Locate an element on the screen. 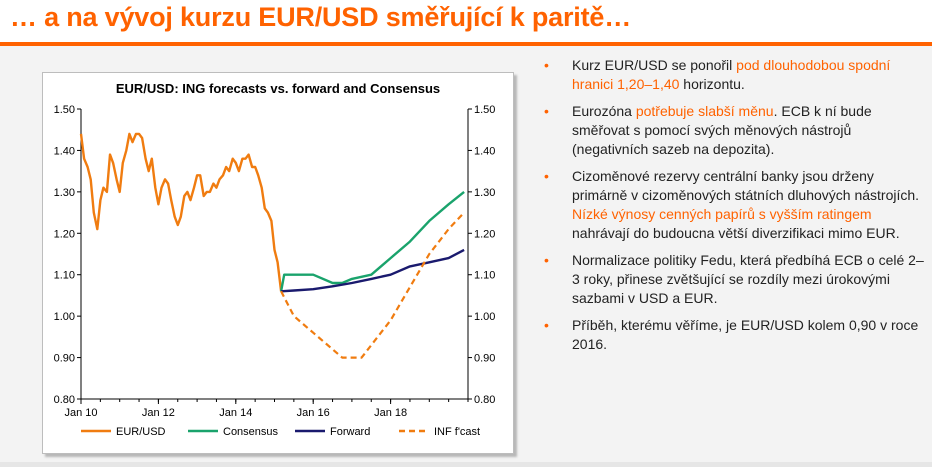 The image size is (932, 467). y-tick-label-right: 1.50 is located at coordinates (484, 110).